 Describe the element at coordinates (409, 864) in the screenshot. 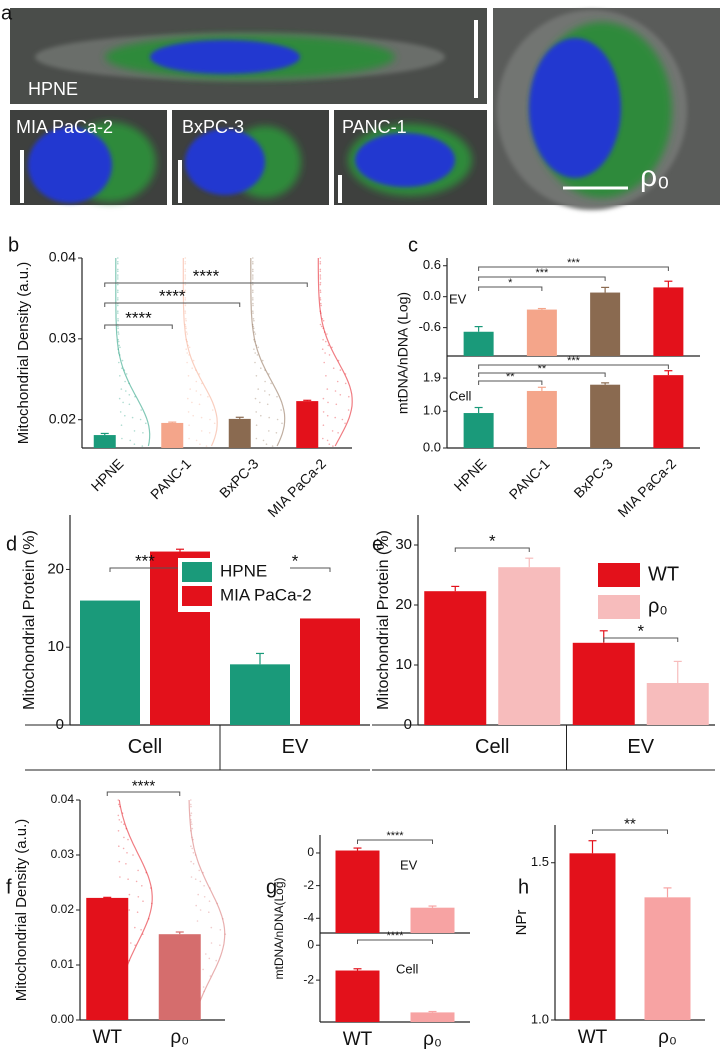

I see `subplot-label: EV` at that location.